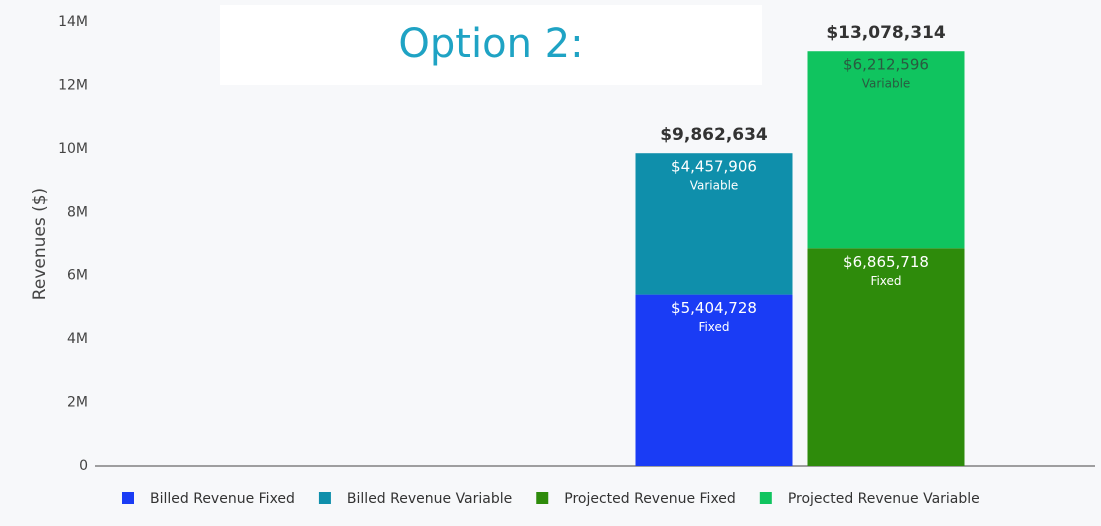  Describe the element at coordinates (40, 244) in the screenshot. I see `y-axis-title: Revenues ($)` at that location.